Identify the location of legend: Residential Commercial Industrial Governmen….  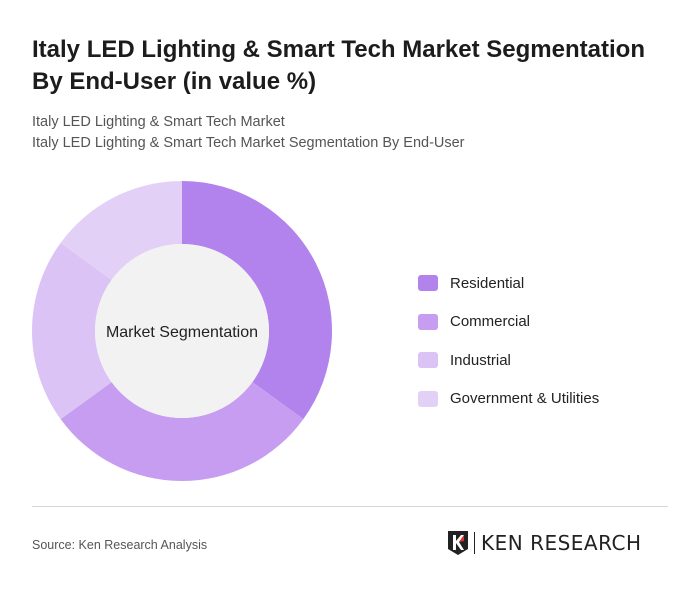
(508, 341).